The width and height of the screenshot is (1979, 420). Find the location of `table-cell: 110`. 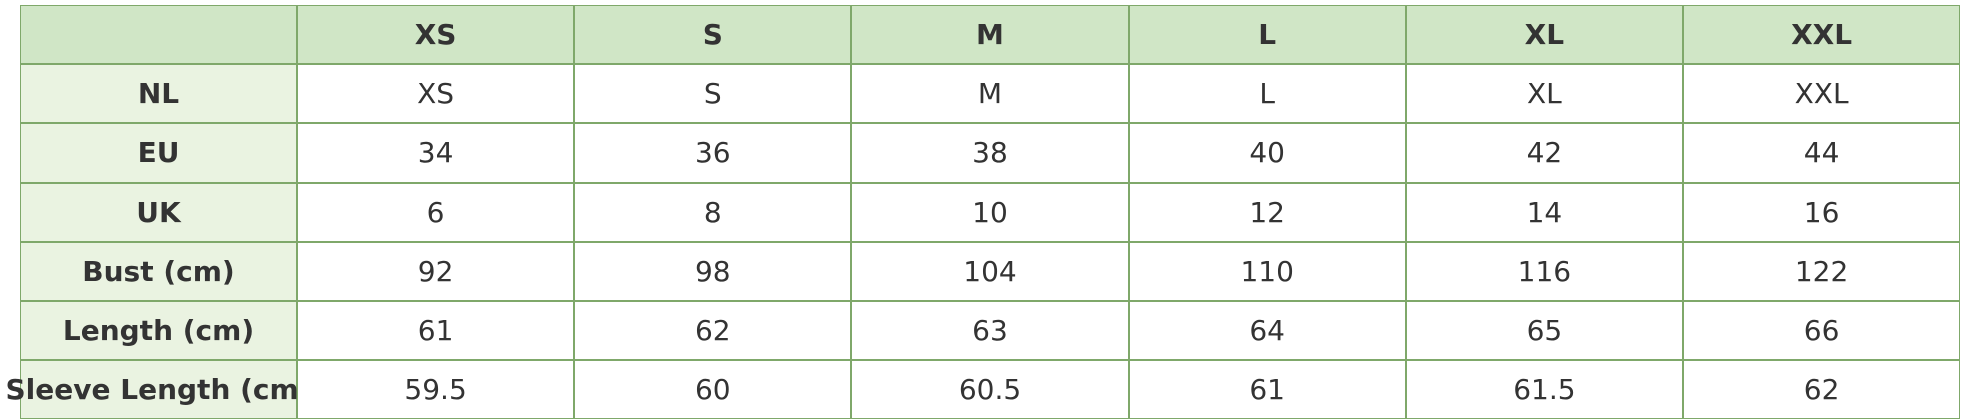

table-cell: 110 is located at coordinates (1267, 271).